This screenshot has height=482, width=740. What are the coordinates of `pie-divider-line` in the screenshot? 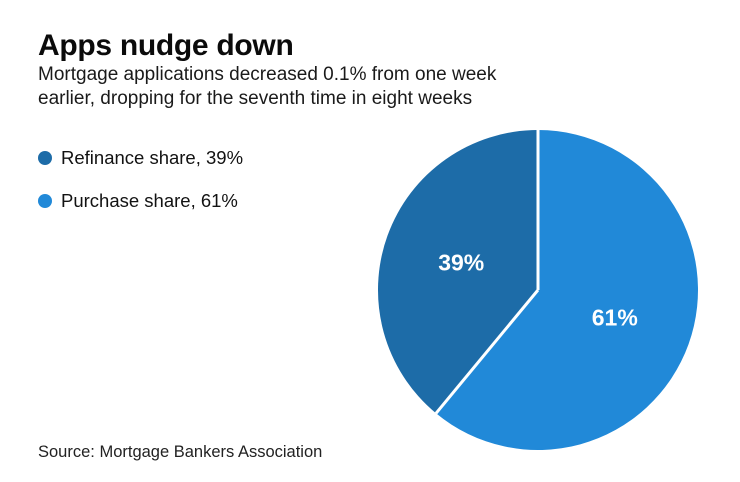 It's located at (487, 352).